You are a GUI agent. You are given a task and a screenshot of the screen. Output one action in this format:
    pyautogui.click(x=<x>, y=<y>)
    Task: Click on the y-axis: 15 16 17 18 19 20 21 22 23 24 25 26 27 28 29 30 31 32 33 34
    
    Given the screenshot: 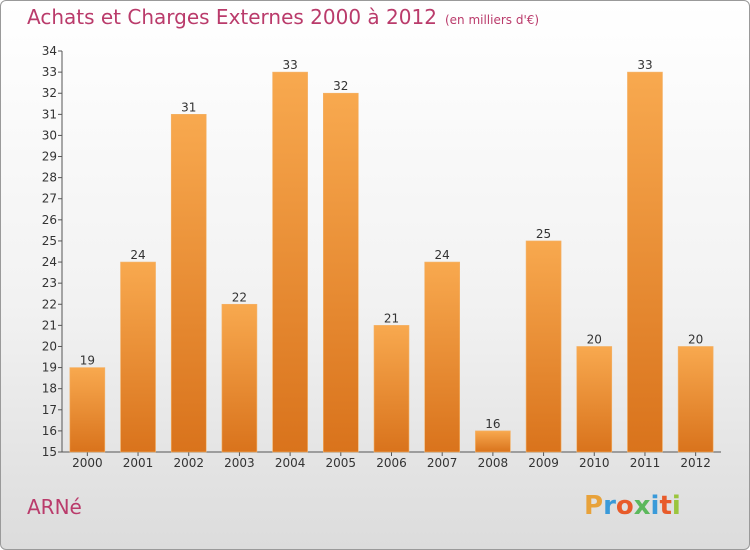 What is the action you would take?
    pyautogui.click(x=52, y=251)
    